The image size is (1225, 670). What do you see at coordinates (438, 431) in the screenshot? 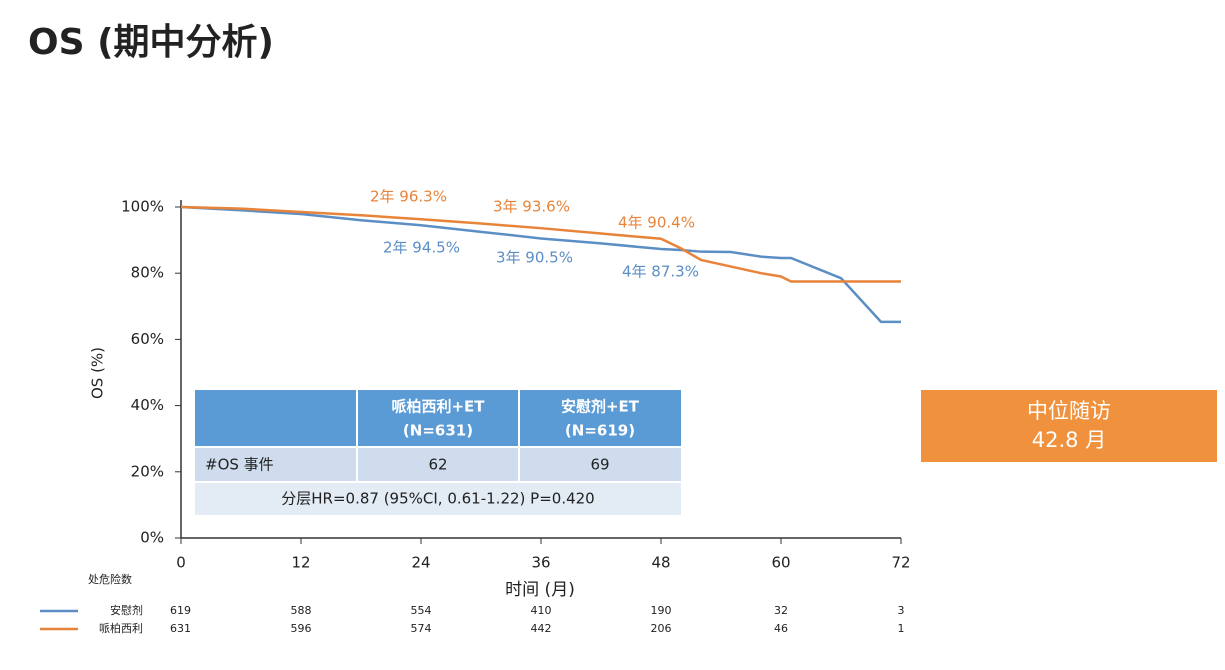
I see `table-header-text: (N=631)` at bounding box center [438, 431].